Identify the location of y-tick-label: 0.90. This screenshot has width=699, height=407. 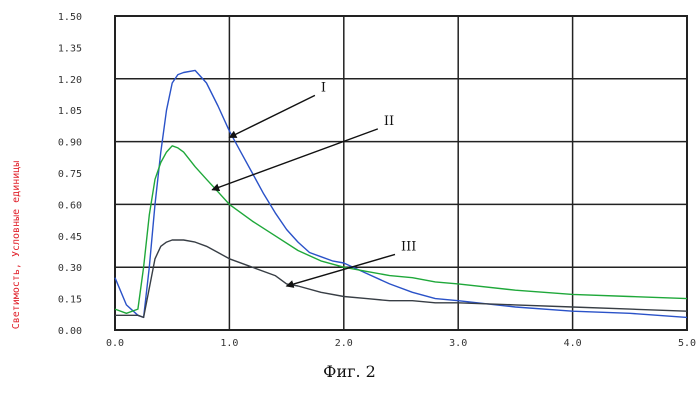
(70, 143).